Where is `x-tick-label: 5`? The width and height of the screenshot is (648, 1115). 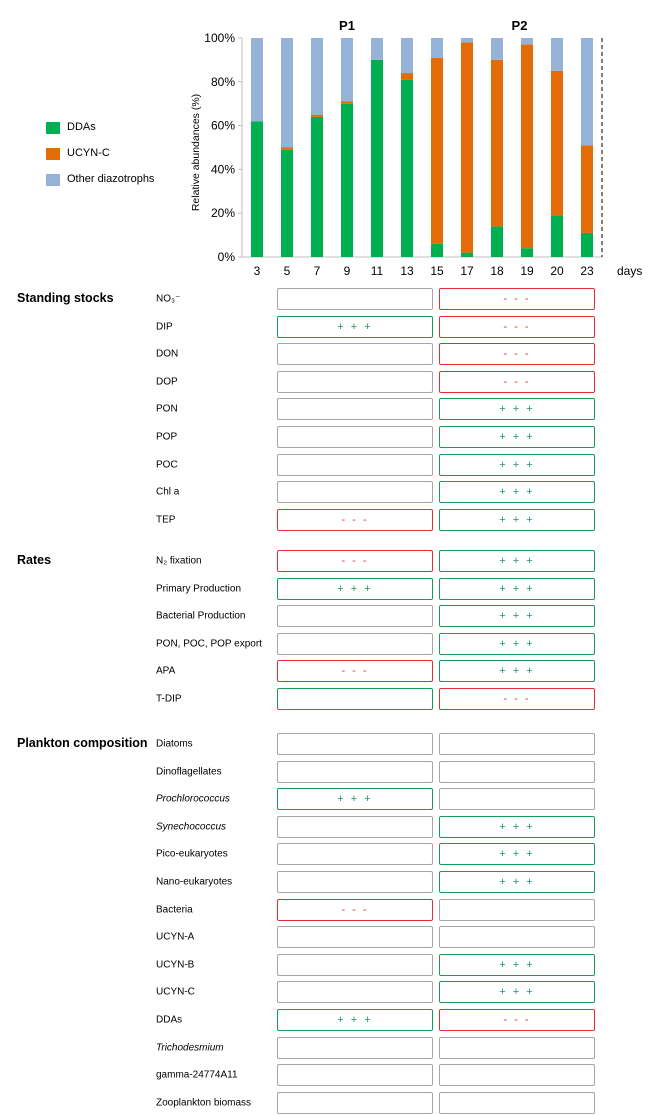
x-tick-label: 5 is located at coordinates (287, 271).